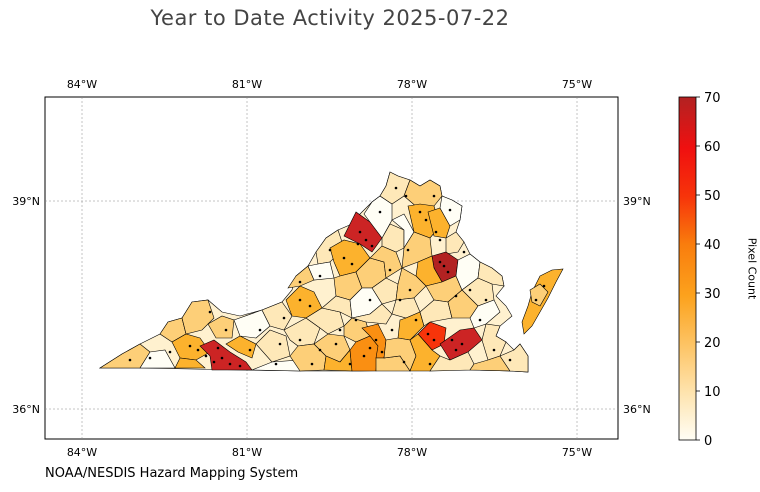  What do you see at coordinates (412, 84) in the screenshot?
I see `lon-tick-top: 78°W` at bounding box center [412, 84].